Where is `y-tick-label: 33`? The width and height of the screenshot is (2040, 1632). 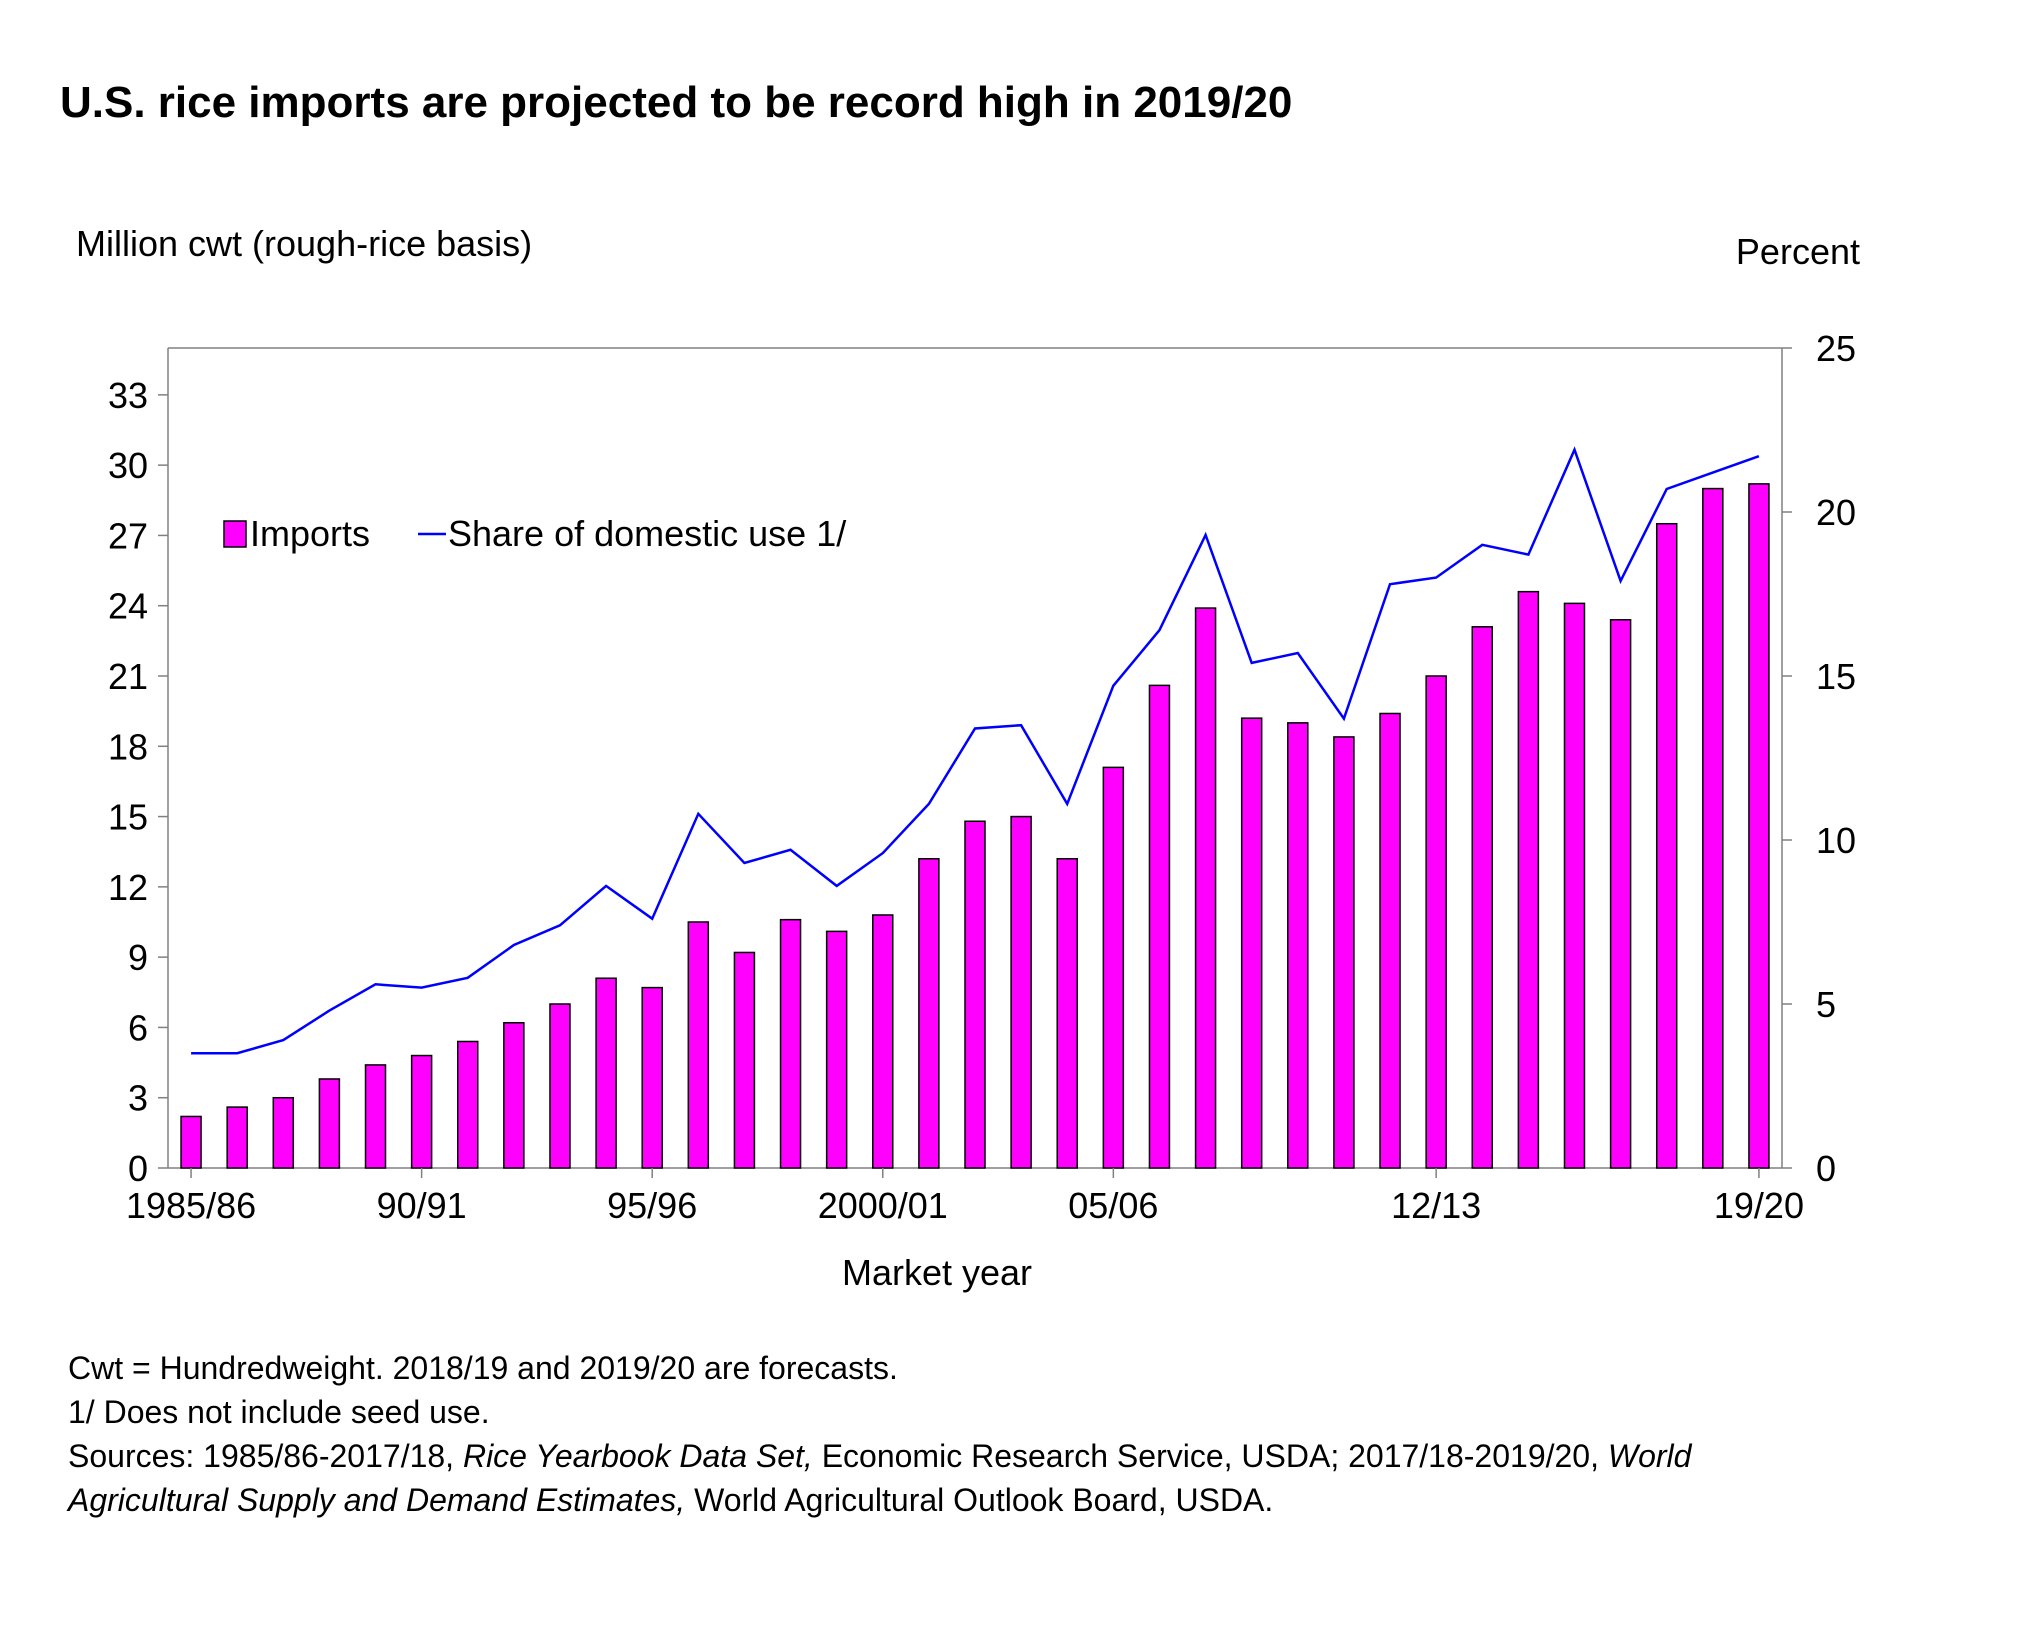 y-tick-label: 33 is located at coordinates (128, 395).